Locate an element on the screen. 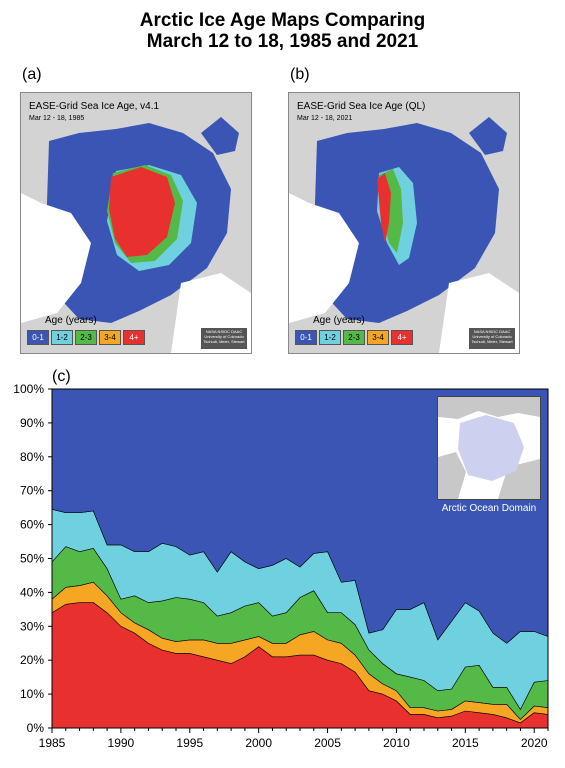 This screenshot has height=768, width=565. x-tick-label: 2010 is located at coordinates (396, 743).